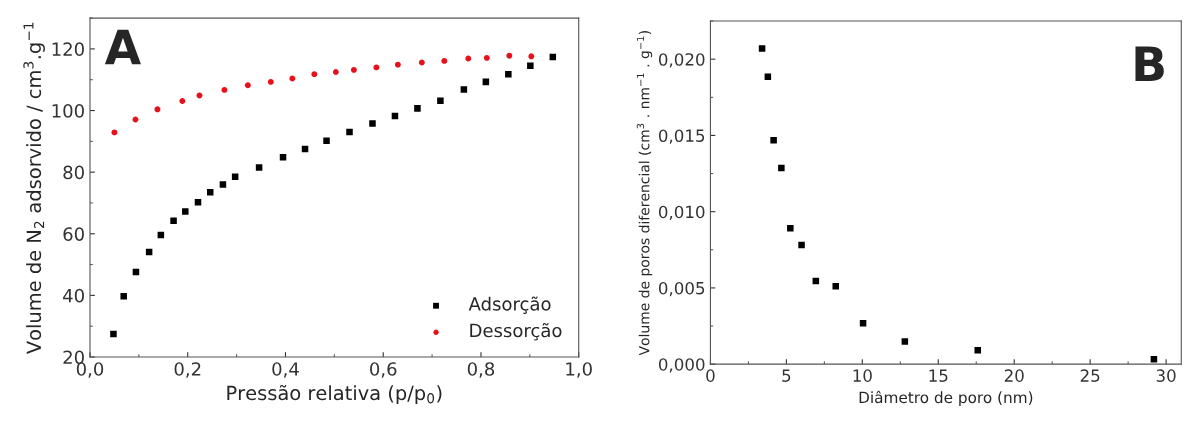 This screenshot has width=1192, height=421. What do you see at coordinates (710, 375) in the screenshot?
I see `x-tick-label: 0` at bounding box center [710, 375].